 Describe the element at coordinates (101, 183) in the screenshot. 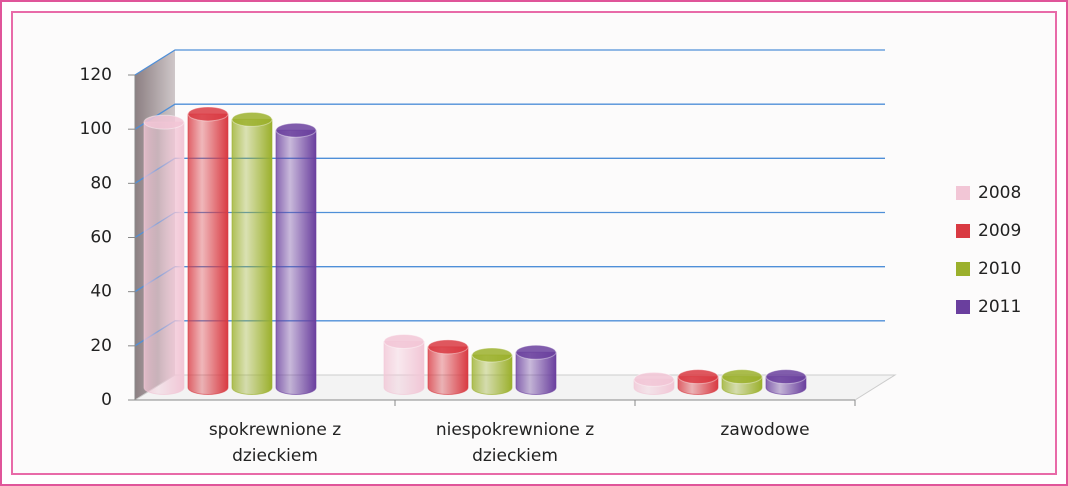

I see `y-tick-label: 80` at that location.